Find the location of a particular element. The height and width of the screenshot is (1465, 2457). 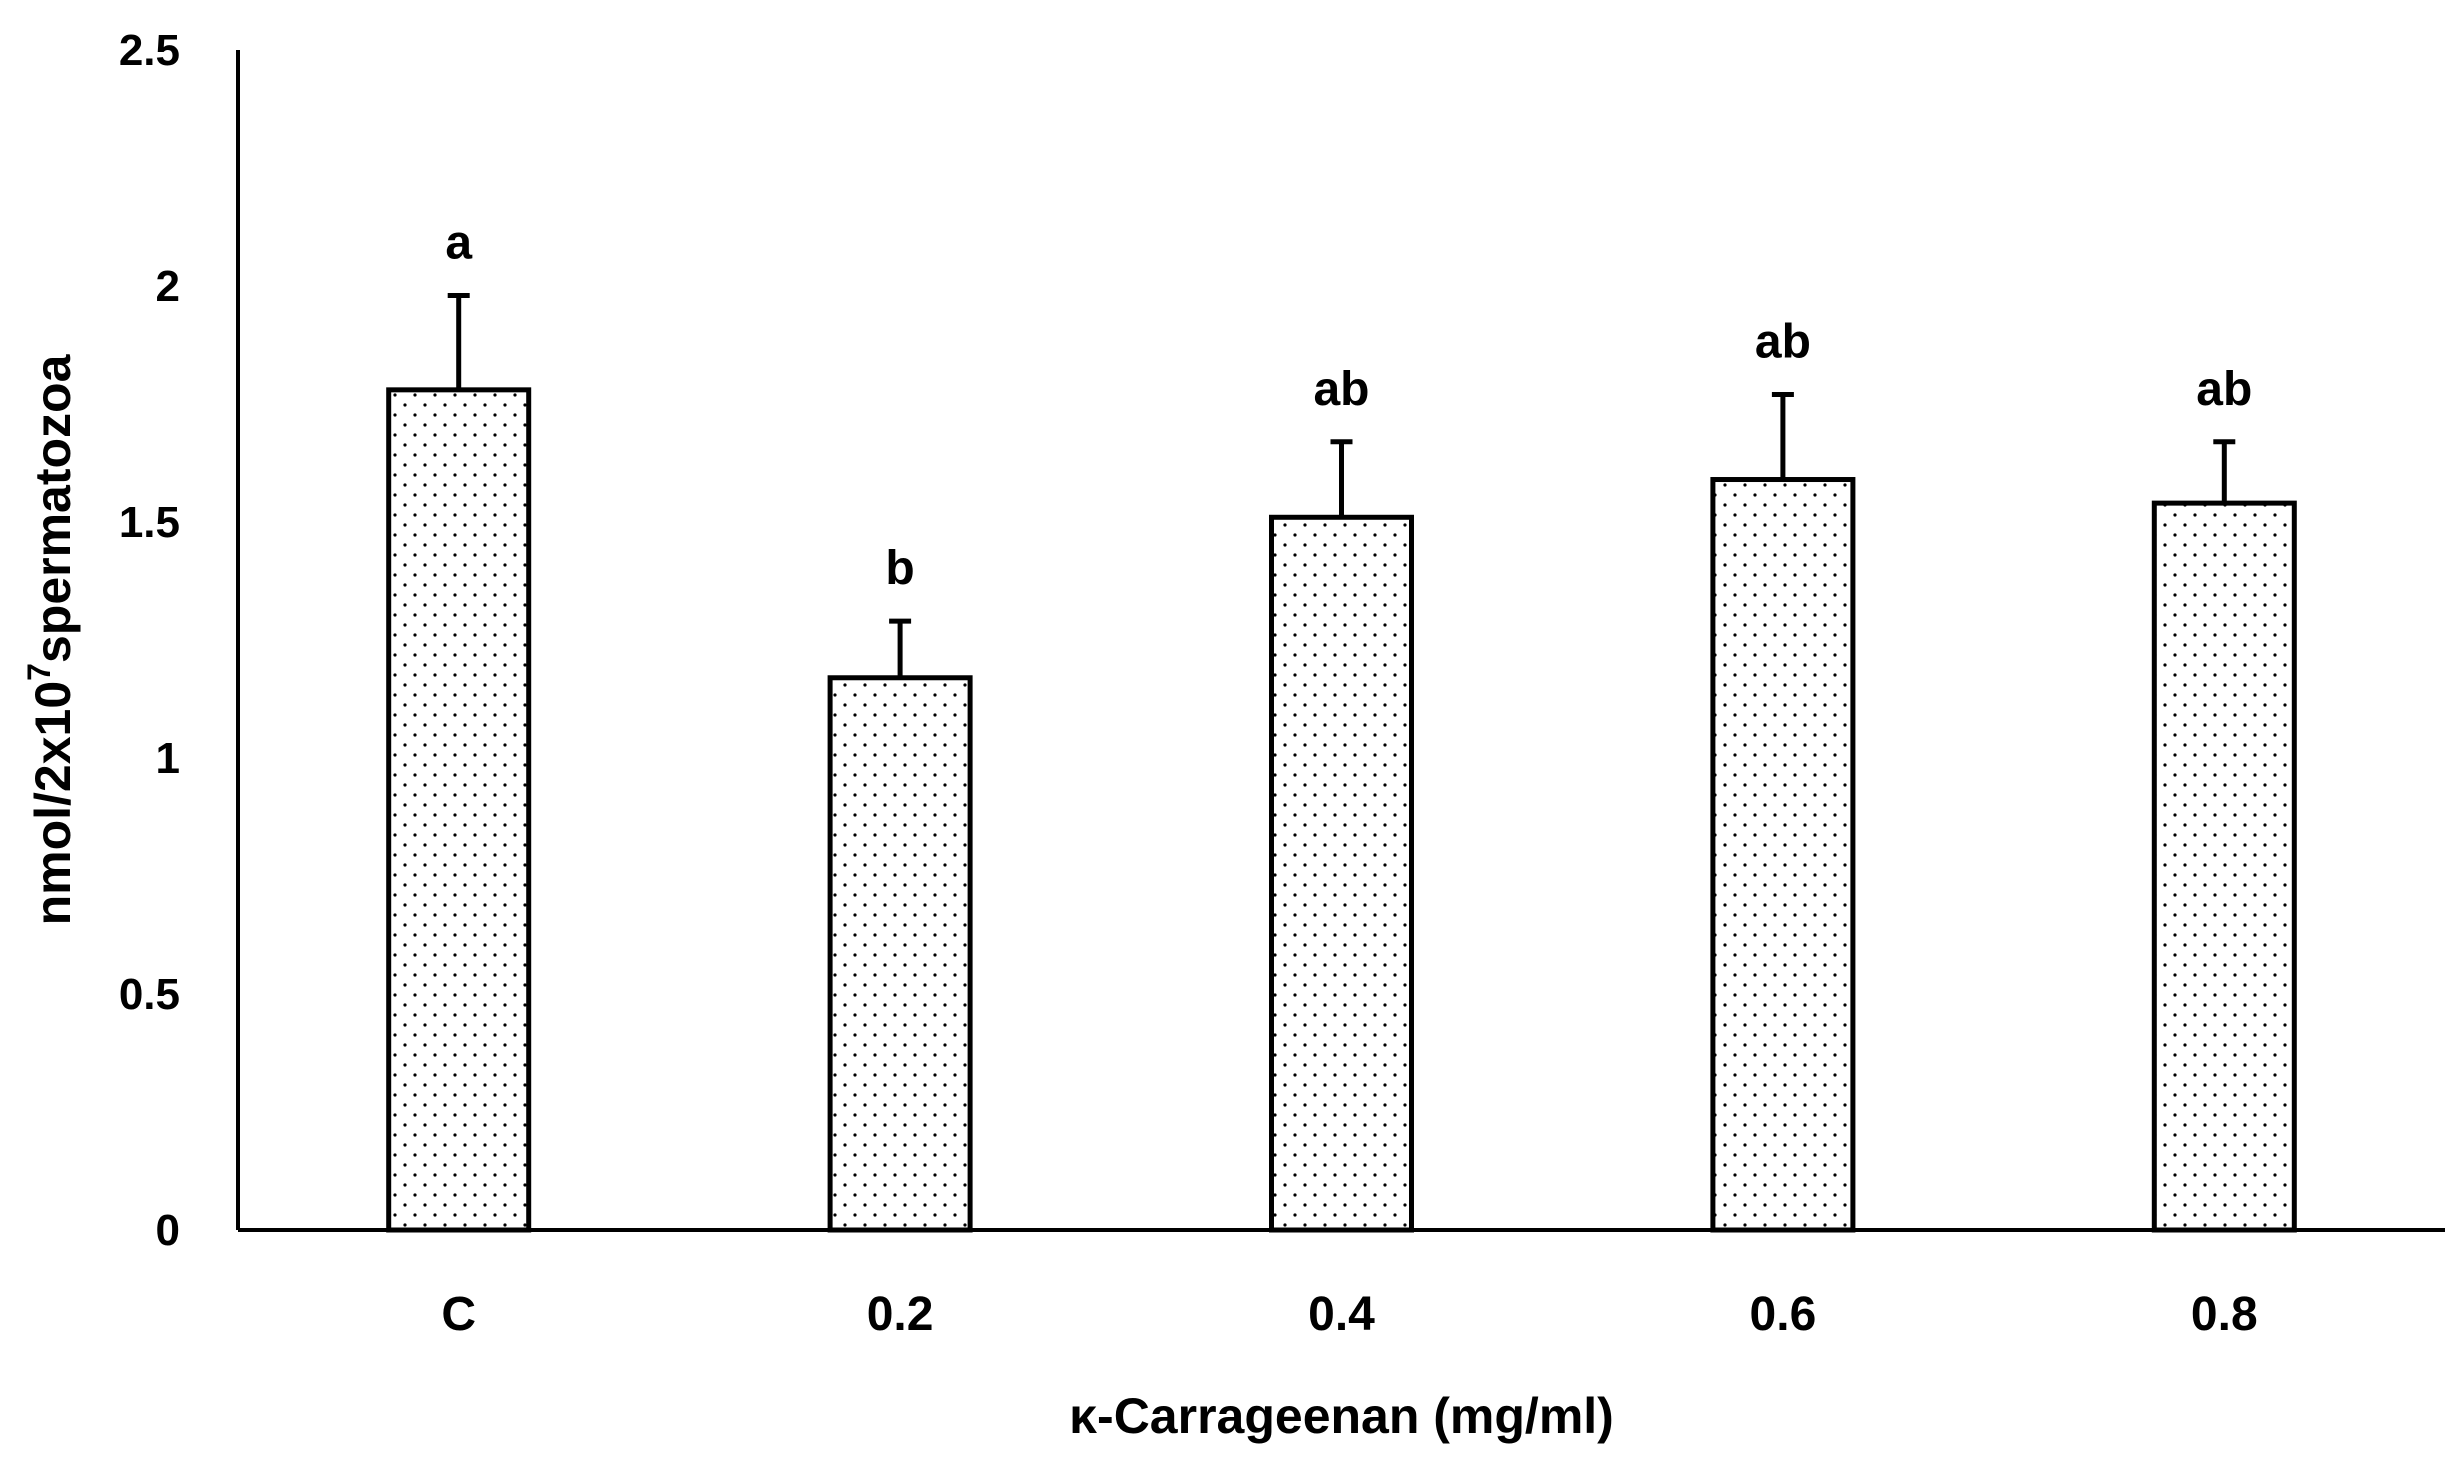

x-axis-categories: C 0.2 0.4 0.6 0.8 is located at coordinates (1349, 1314).